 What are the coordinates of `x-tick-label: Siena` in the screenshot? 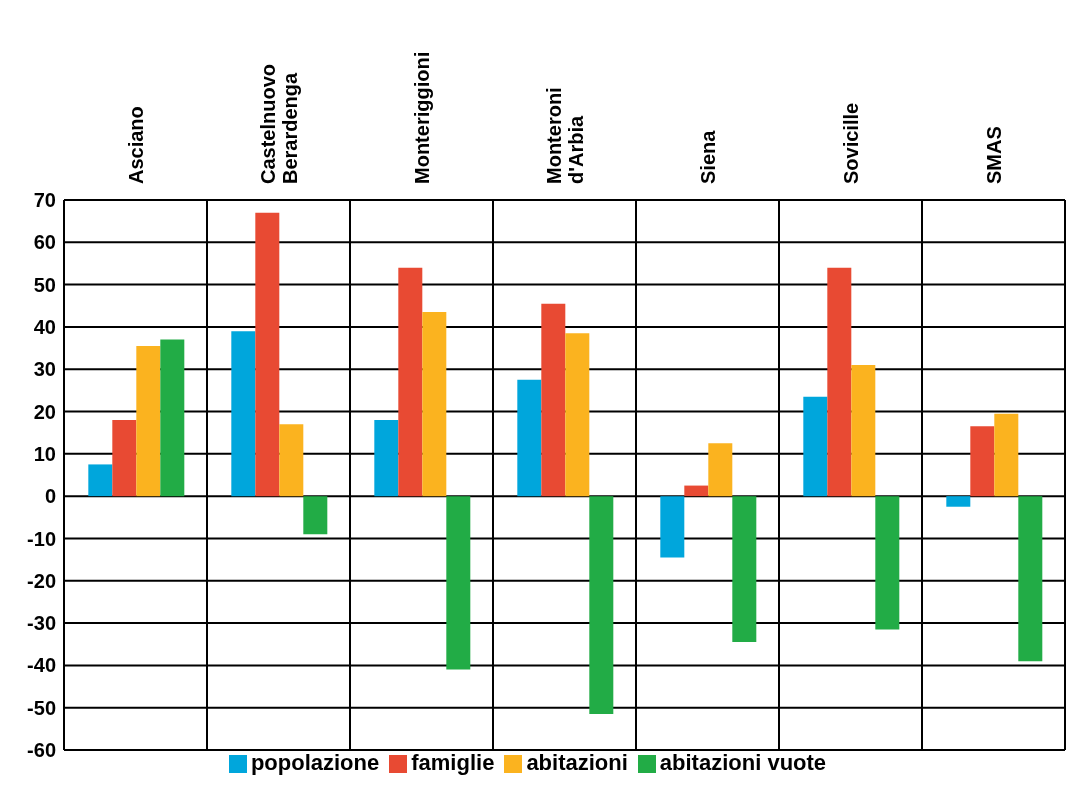 It's located at (707, 156).